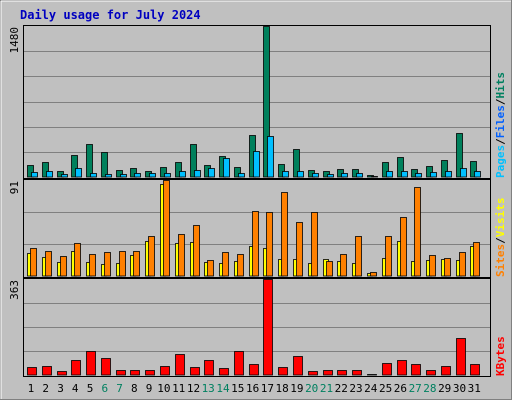  What do you see at coordinates (223, 388) in the screenshot?
I see `x-label-day-14: 14` at bounding box center [223, 388].